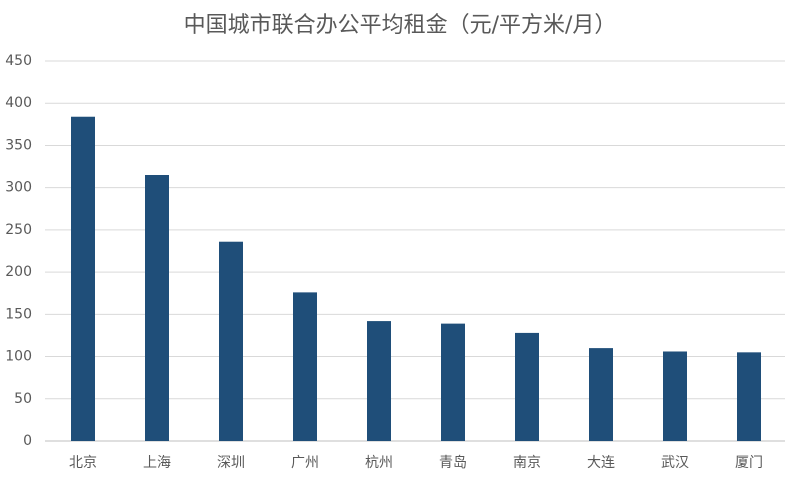 The height and width of the screenshot is (480, 800). What do you see at coordinates (18, 61) in the screenshot?
I see `y-tick-label: 450` at bounding box center [18, 61].